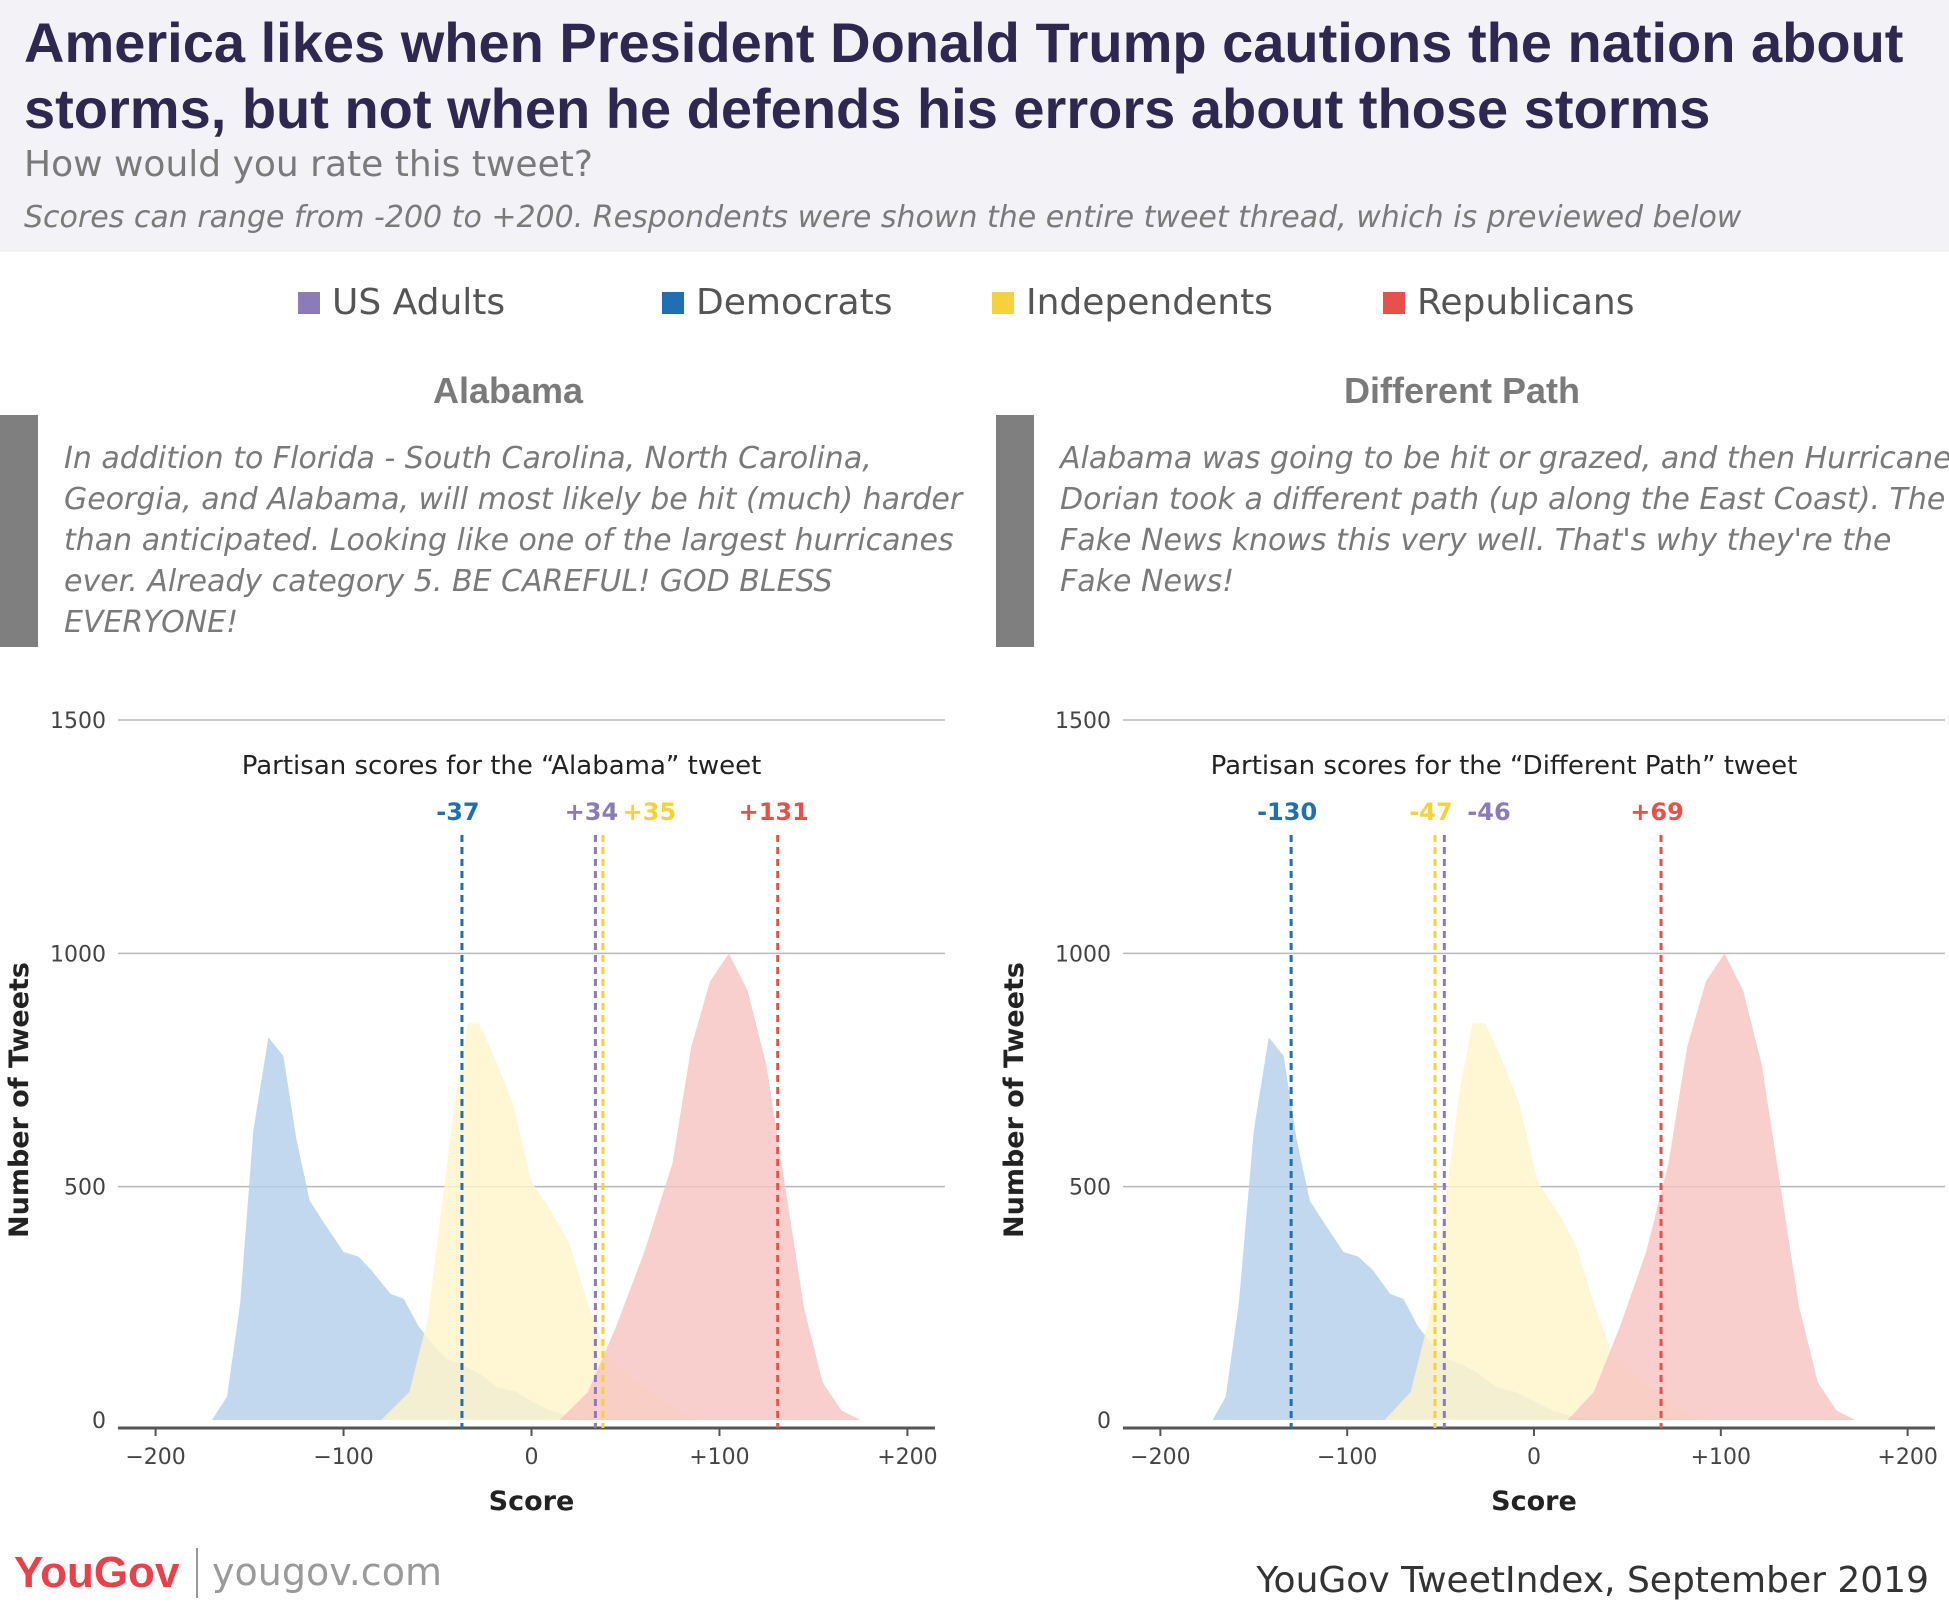  What do you see at coordinates (457, 812) in the screenshot?
I see `marker-label-democrats: -37` at bounding box center [457, 812].